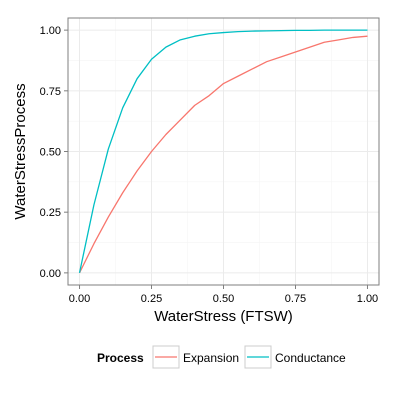 This screenshot has height=405, width=400. I want to click on legend-title: Process, so click(120, 358).